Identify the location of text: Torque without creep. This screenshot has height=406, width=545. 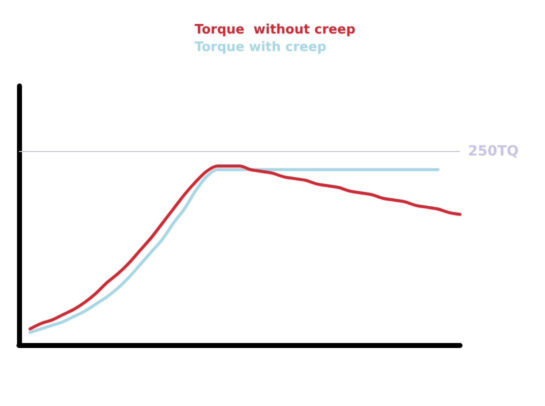
(275, 30).